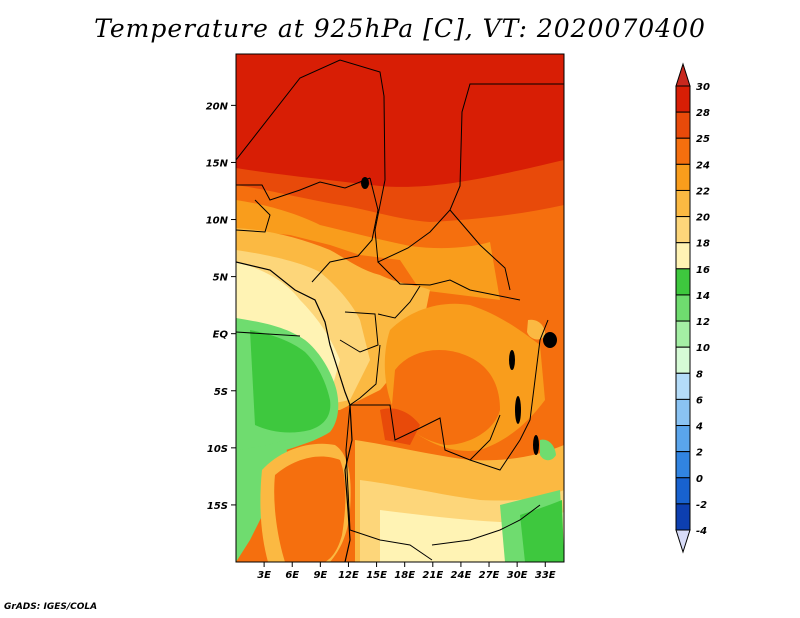 Image resolution: width=800 pixels, height=618 pixels. I want to click on colorbar-label: 4, so click(699, 427).